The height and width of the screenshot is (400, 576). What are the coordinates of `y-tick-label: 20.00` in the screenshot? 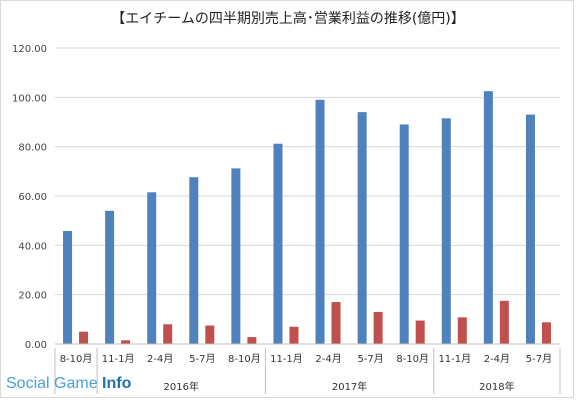 It's located at (32, 296).